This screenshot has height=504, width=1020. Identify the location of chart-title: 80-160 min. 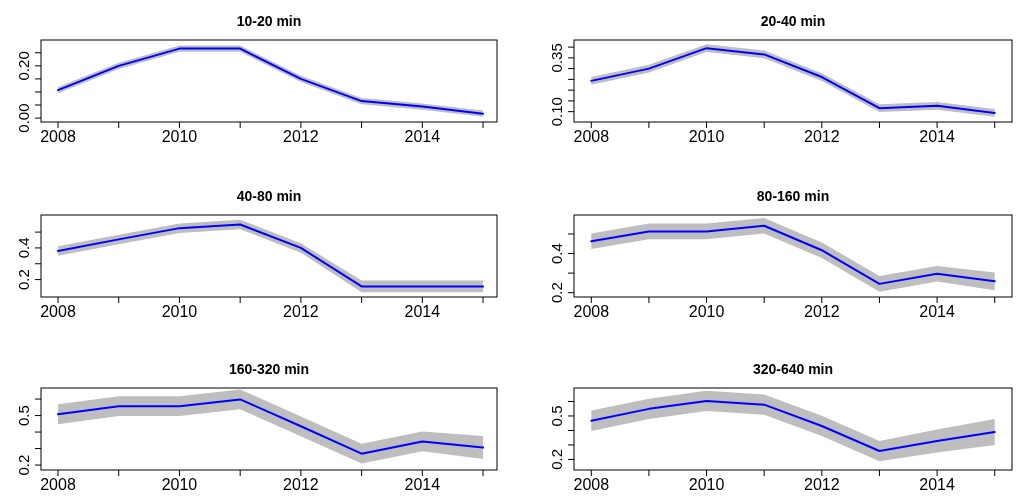
(793, 196).